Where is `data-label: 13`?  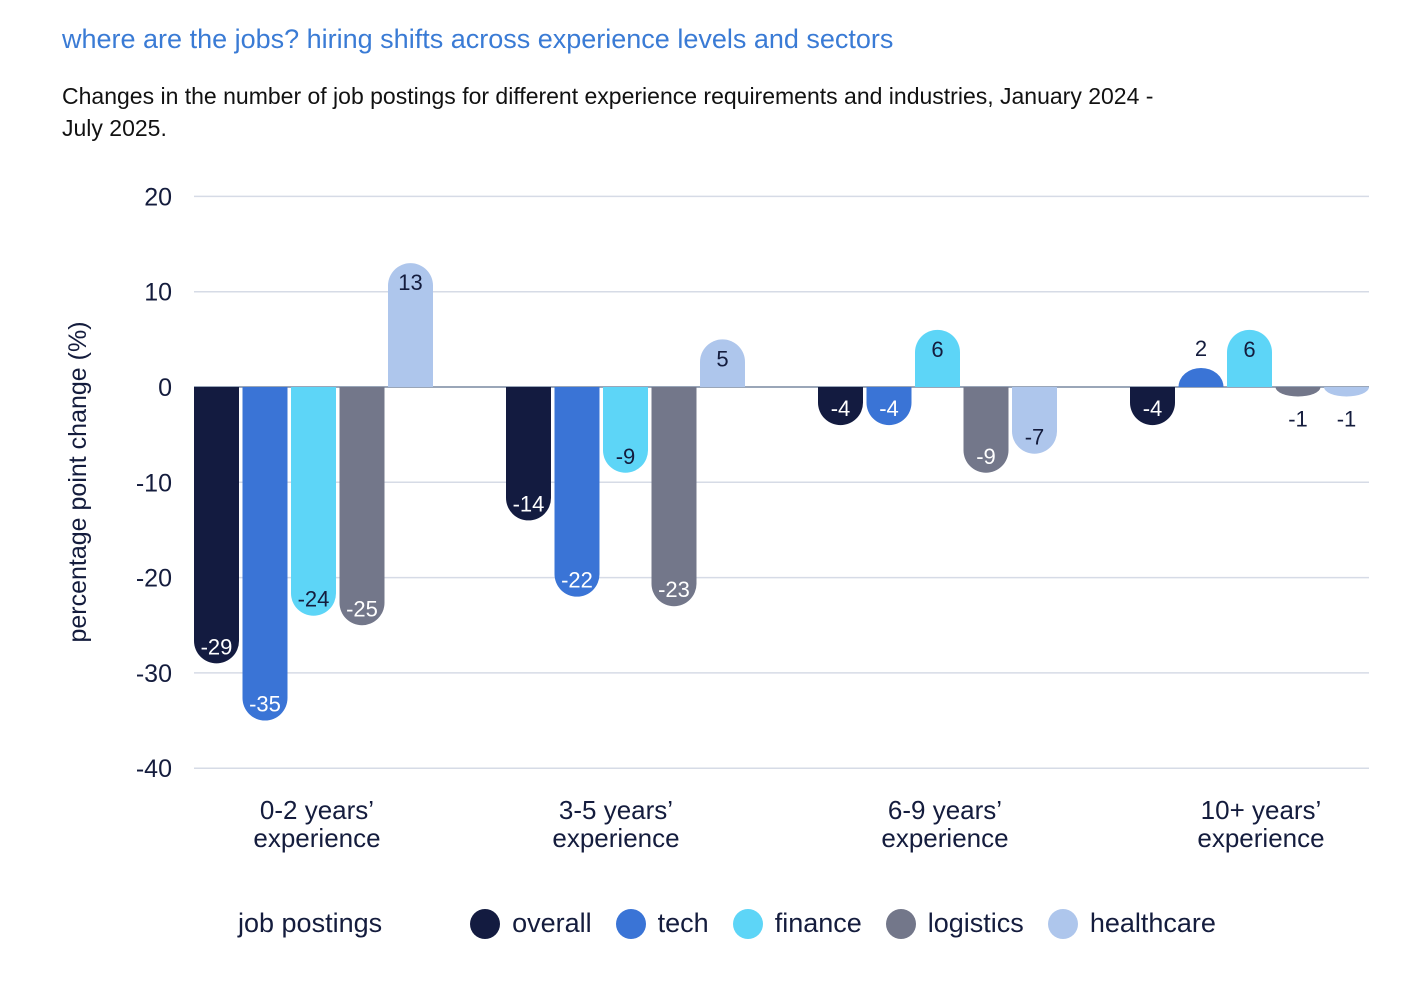
data-label: 13 is located at coordinates (410, 282).